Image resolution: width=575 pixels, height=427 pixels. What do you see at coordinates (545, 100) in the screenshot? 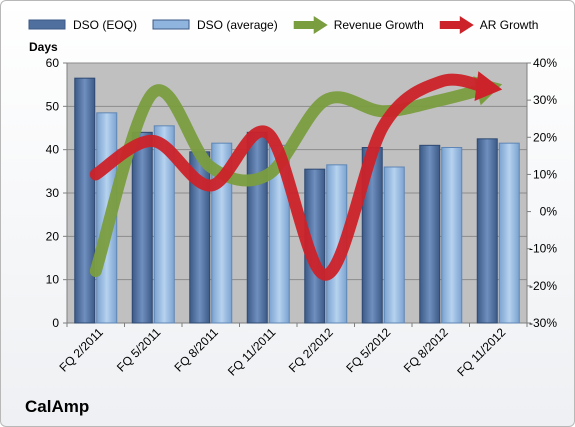
I see `right-tick-label: 30%` at bounding box center [545, 100].